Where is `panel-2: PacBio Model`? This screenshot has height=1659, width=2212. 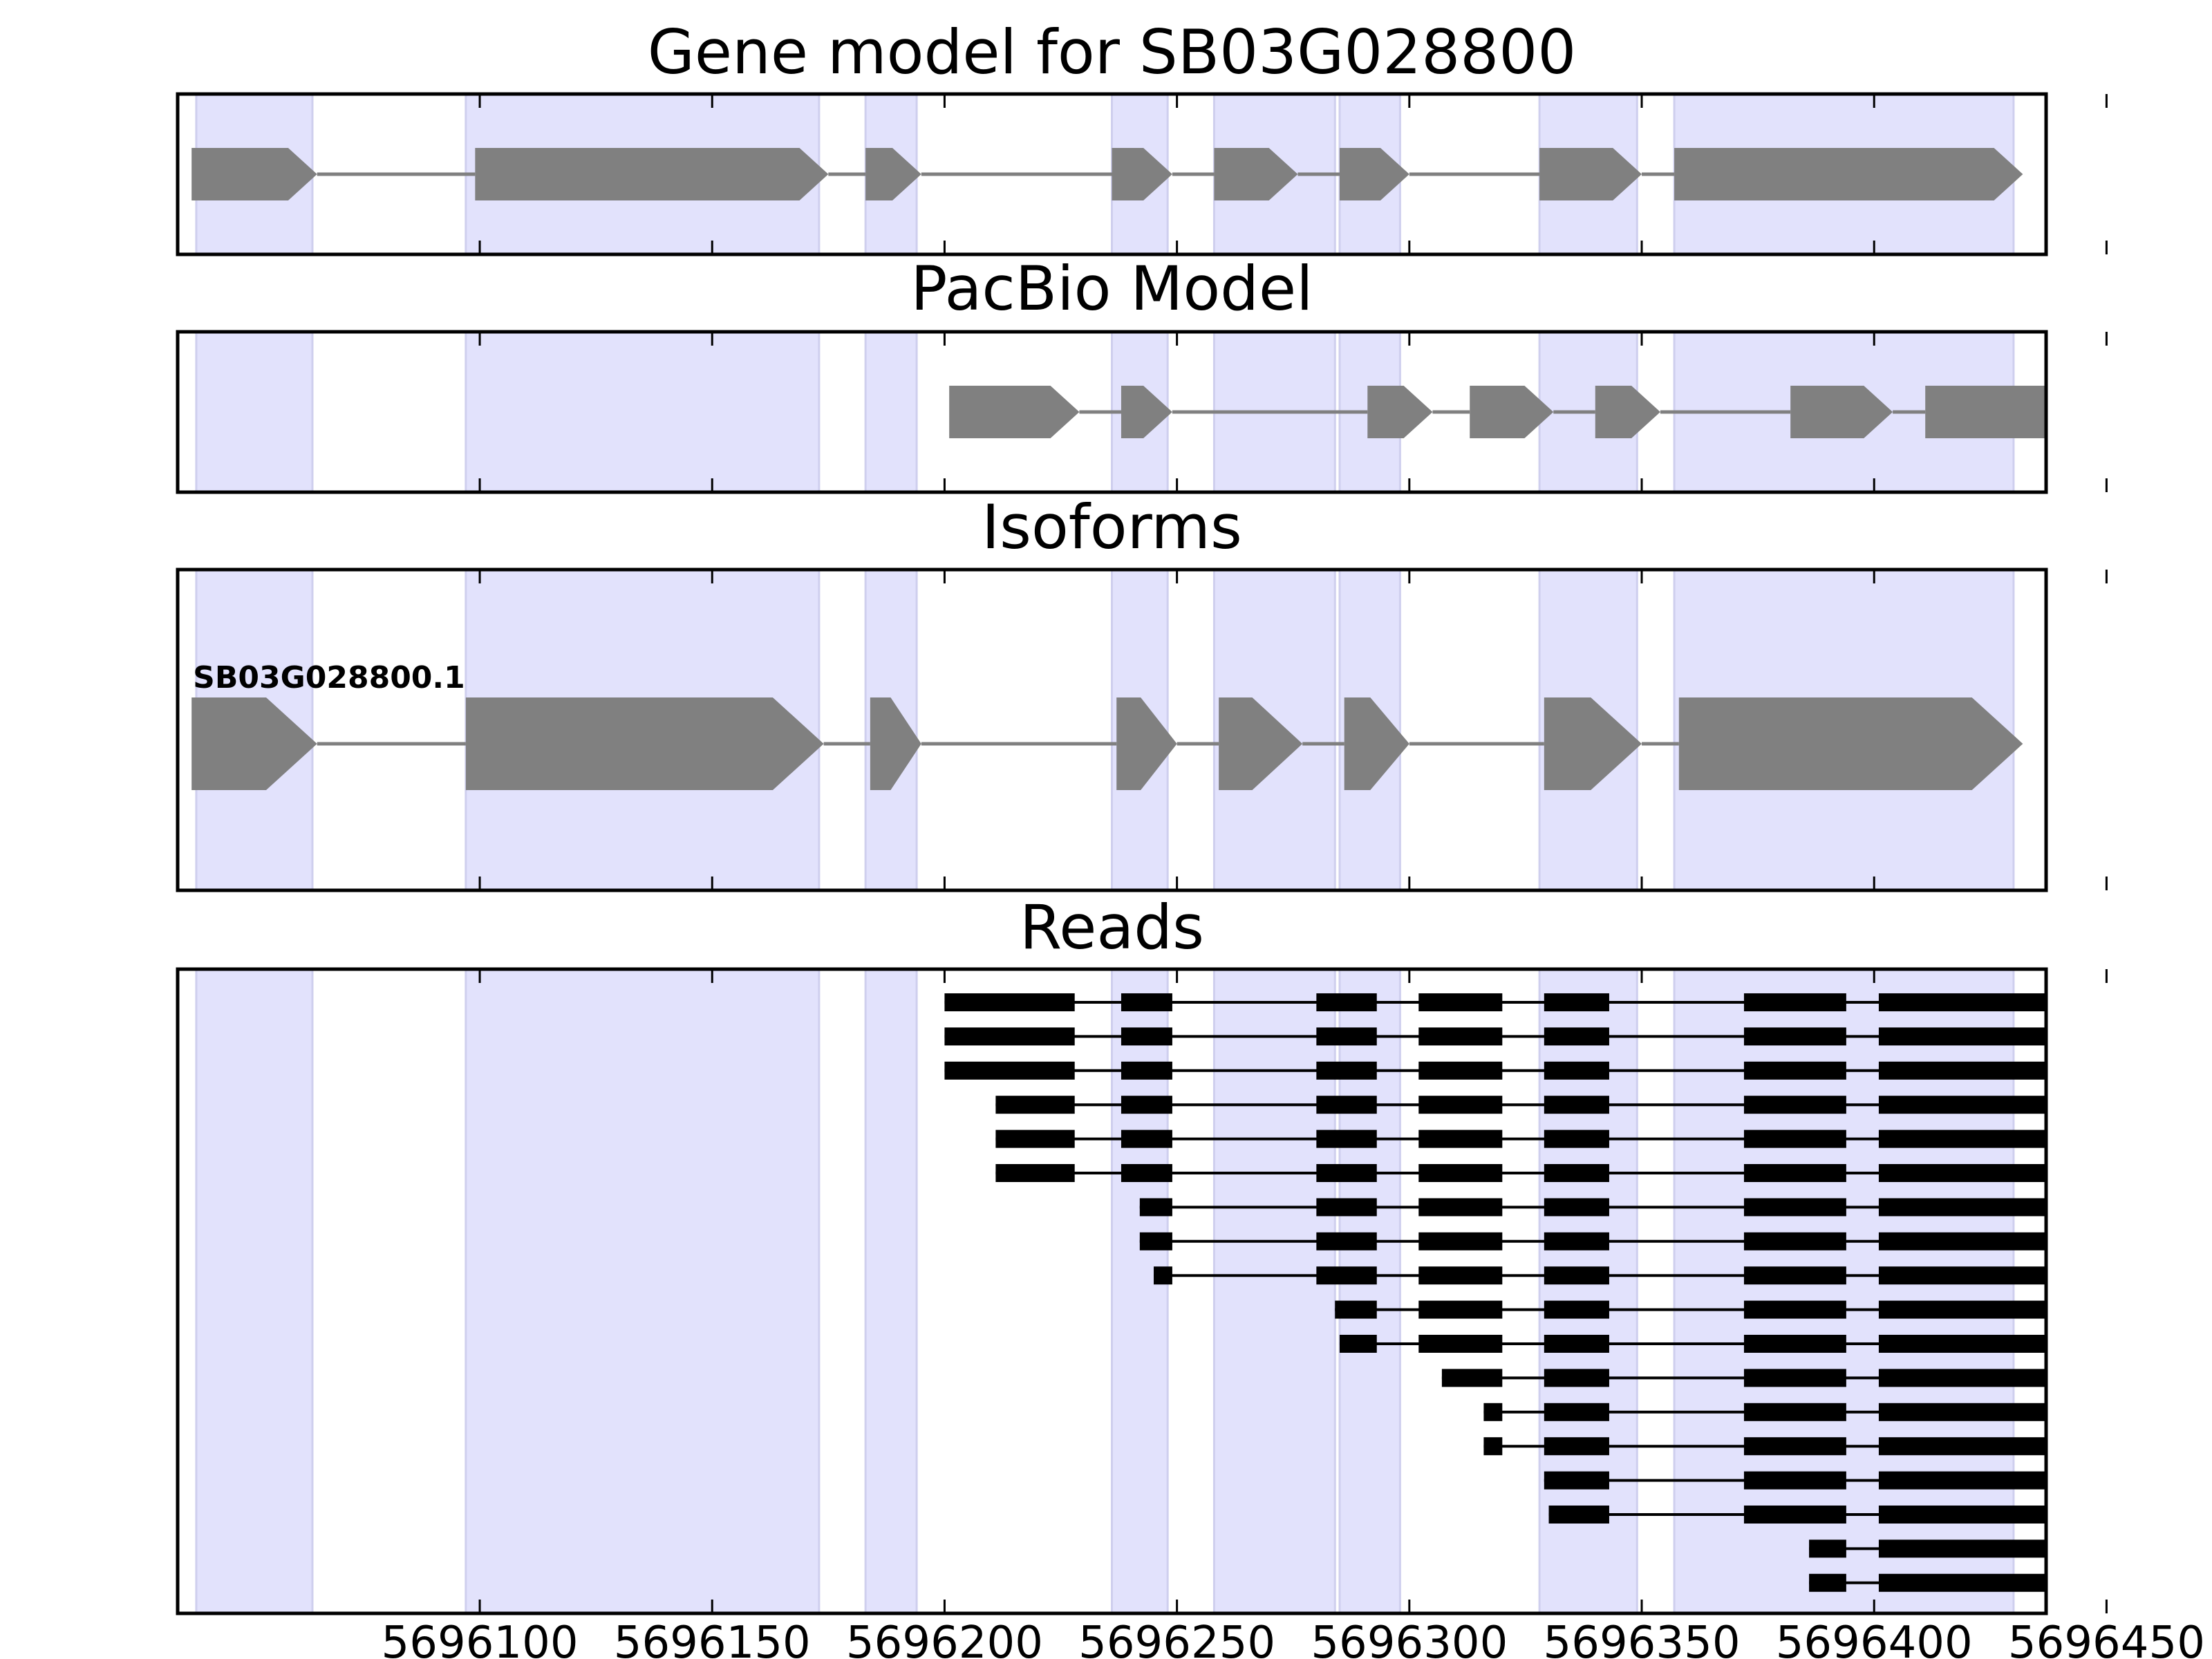 panel-2: PacBio Model is located at coordinates (1142, 373).